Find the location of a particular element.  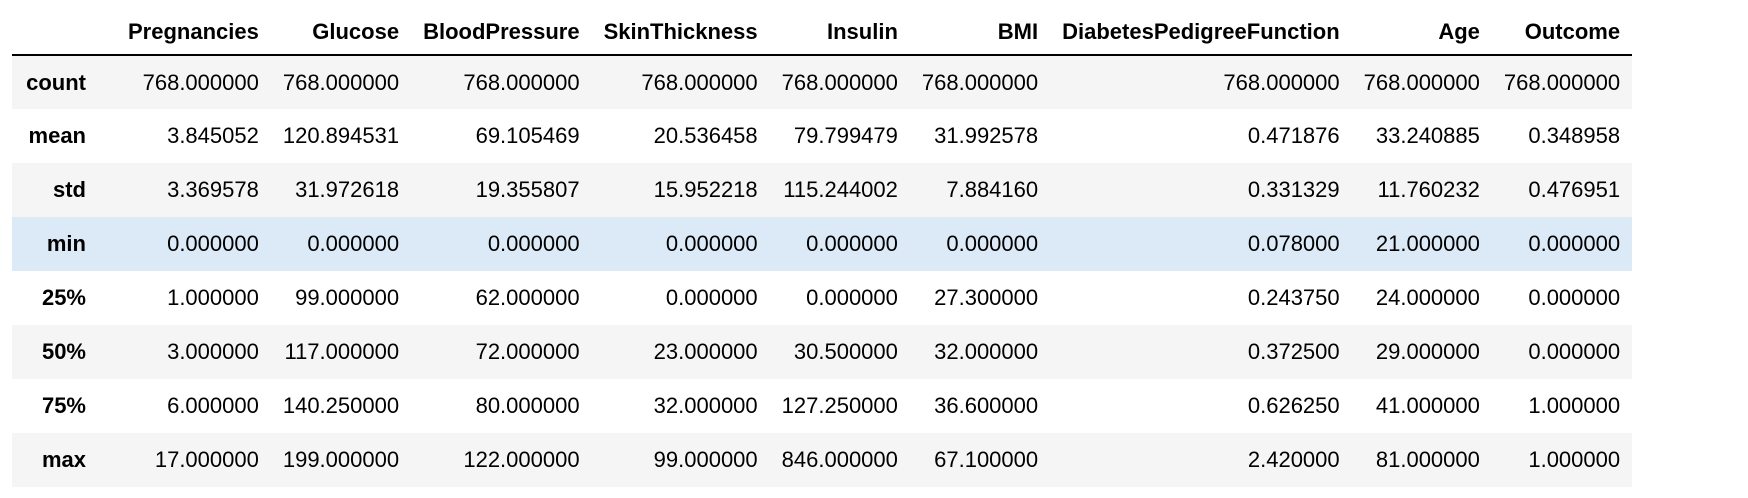

header-age: Age is located at coordinates (1421, 33).